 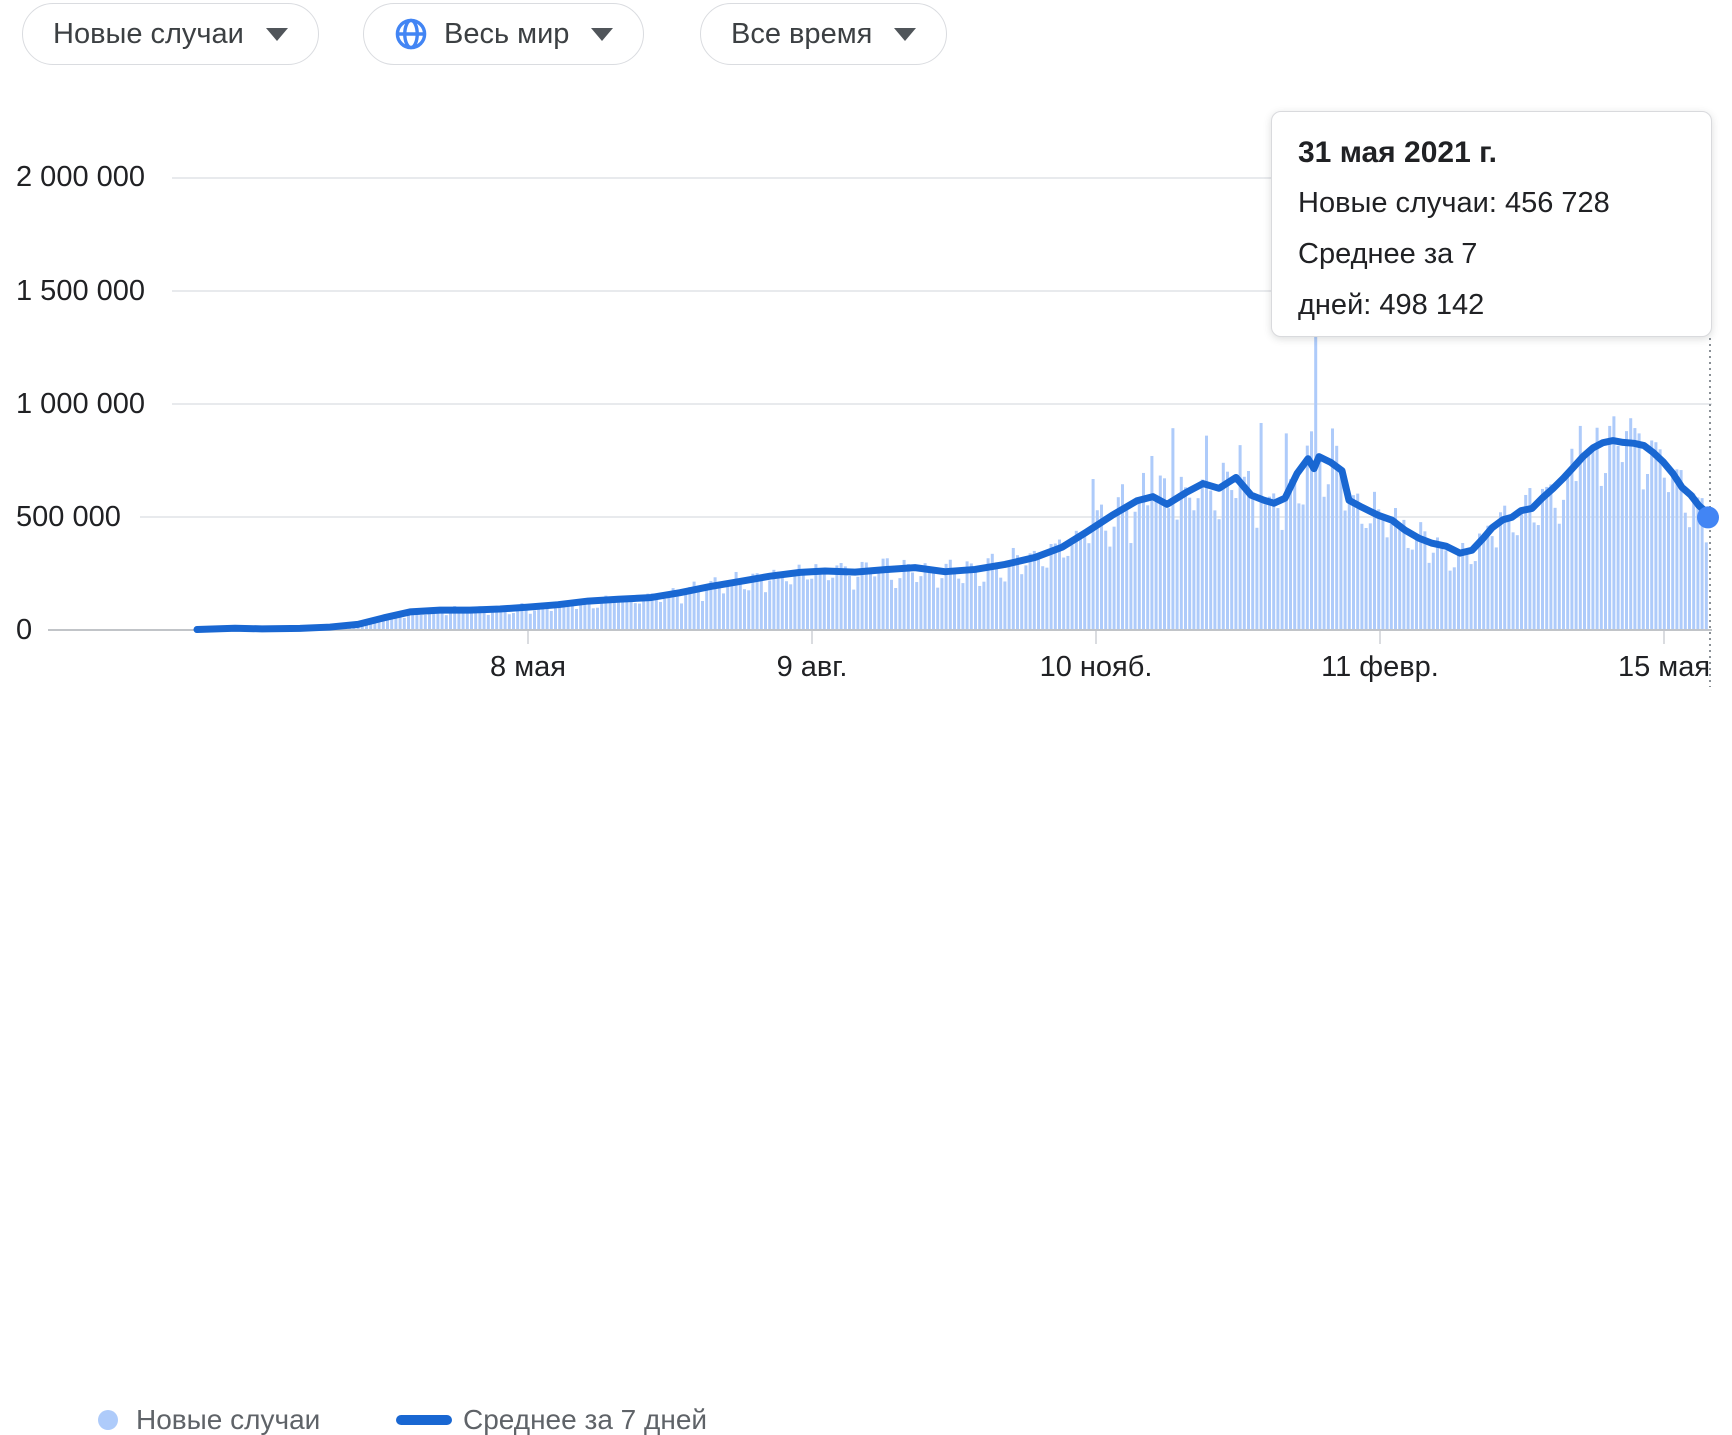 What do you see at coordinates (81, 404) in the screenshot?
I see `y-axis-label: 1 000 000` at bounding box center [81, 404].